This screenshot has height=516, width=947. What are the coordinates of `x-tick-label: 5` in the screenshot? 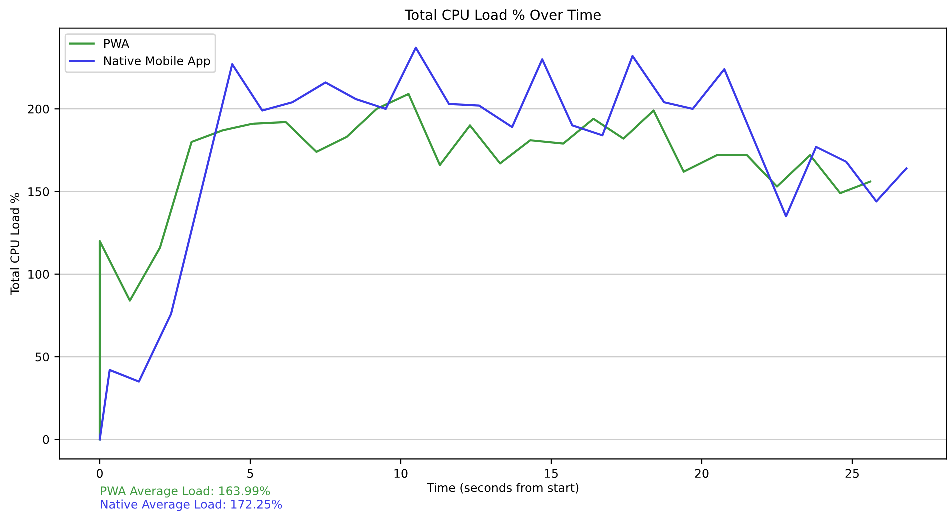 It's located at (251, 473).